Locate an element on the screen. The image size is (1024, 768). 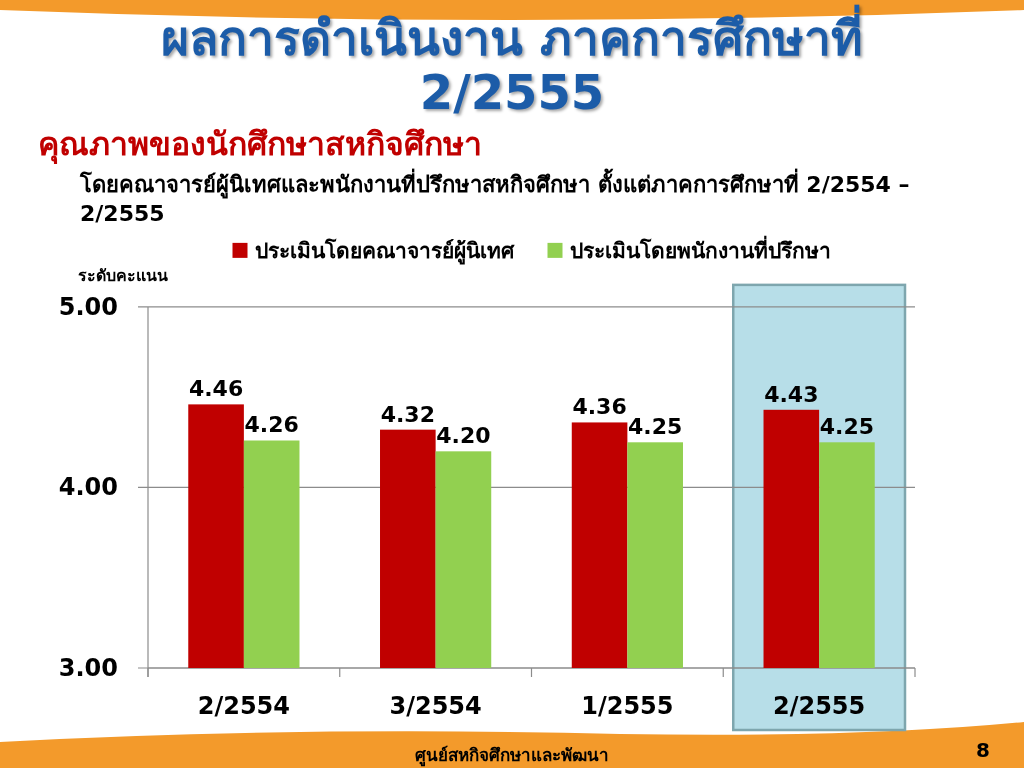
text: 8 is located at coordinates (982, 750).